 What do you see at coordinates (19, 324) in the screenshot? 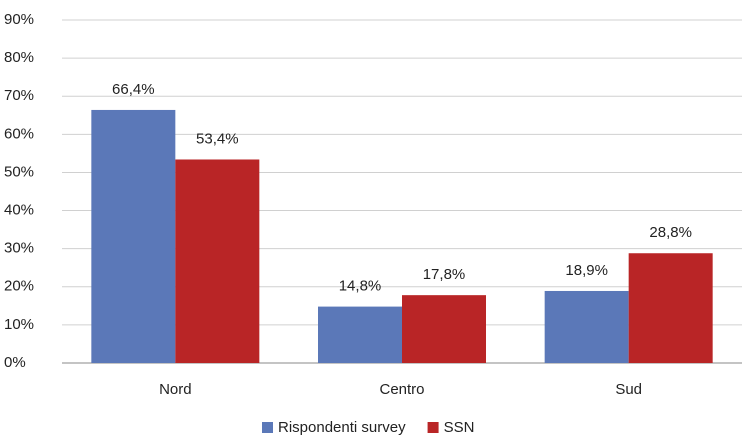
I see `y-tick-label: 10%` at bounding box center [19, 324].